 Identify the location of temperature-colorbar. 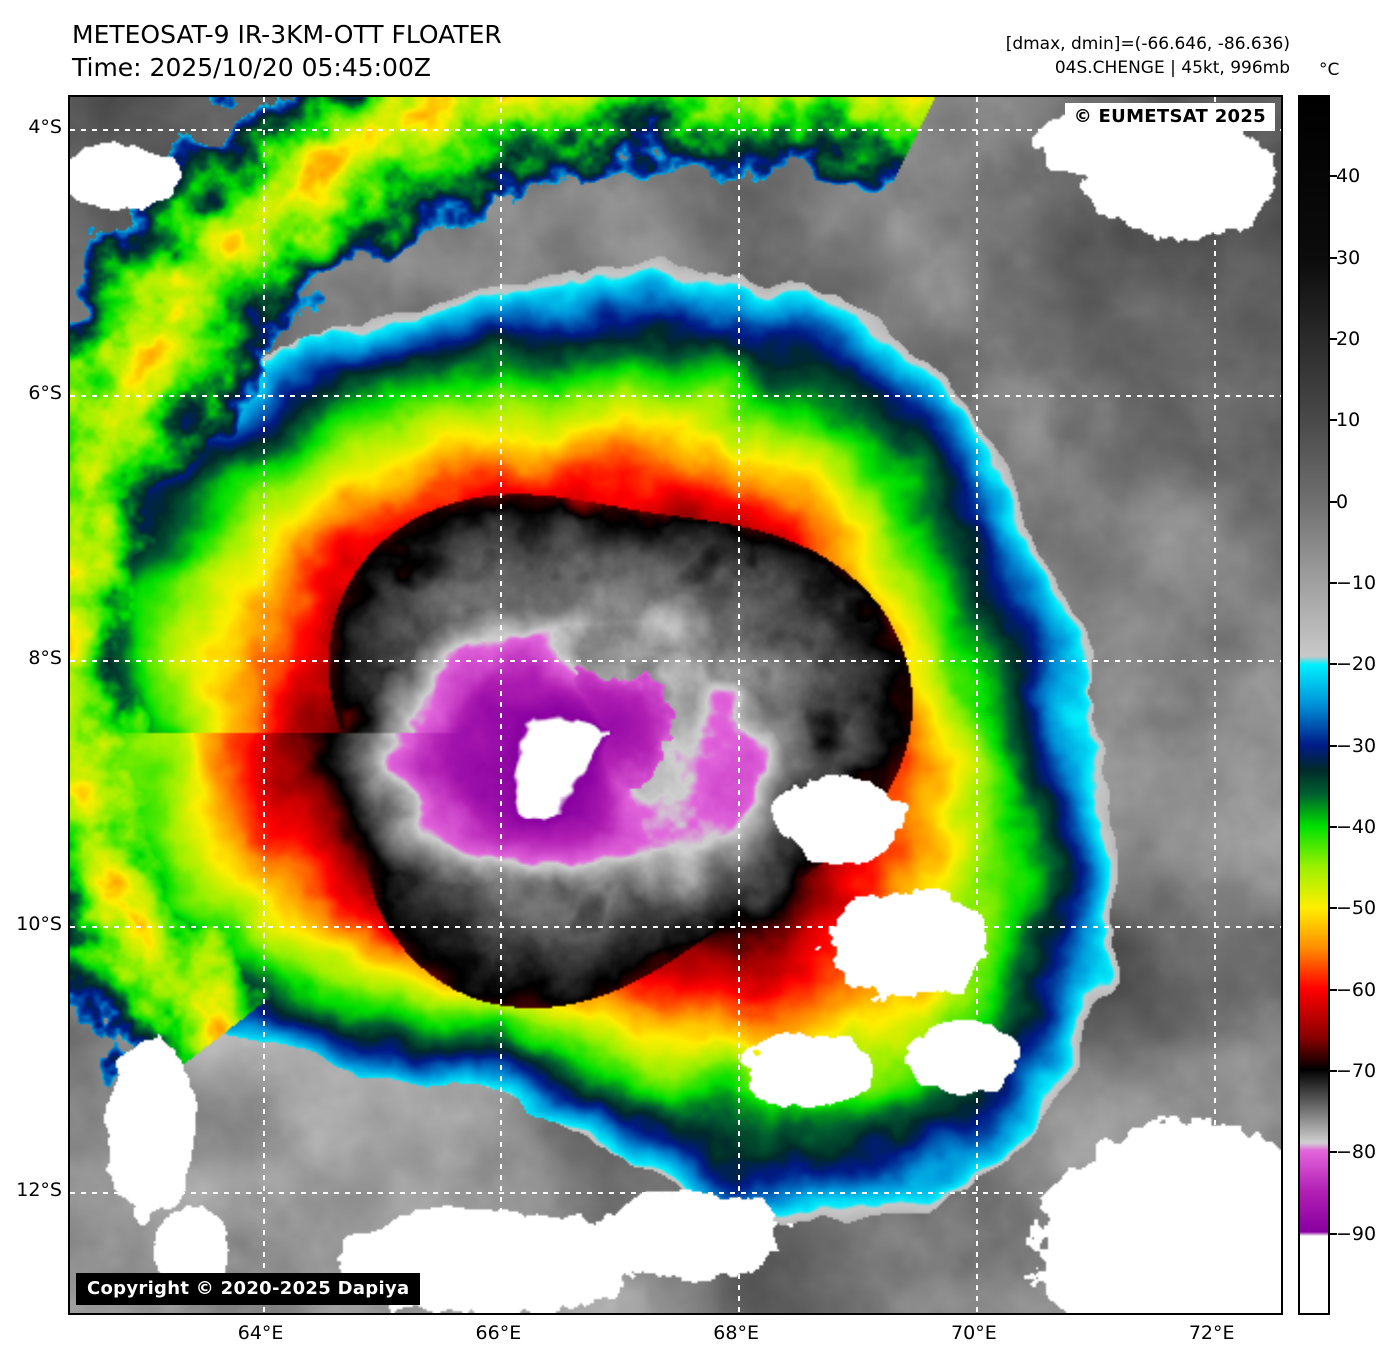
(1314, 705).